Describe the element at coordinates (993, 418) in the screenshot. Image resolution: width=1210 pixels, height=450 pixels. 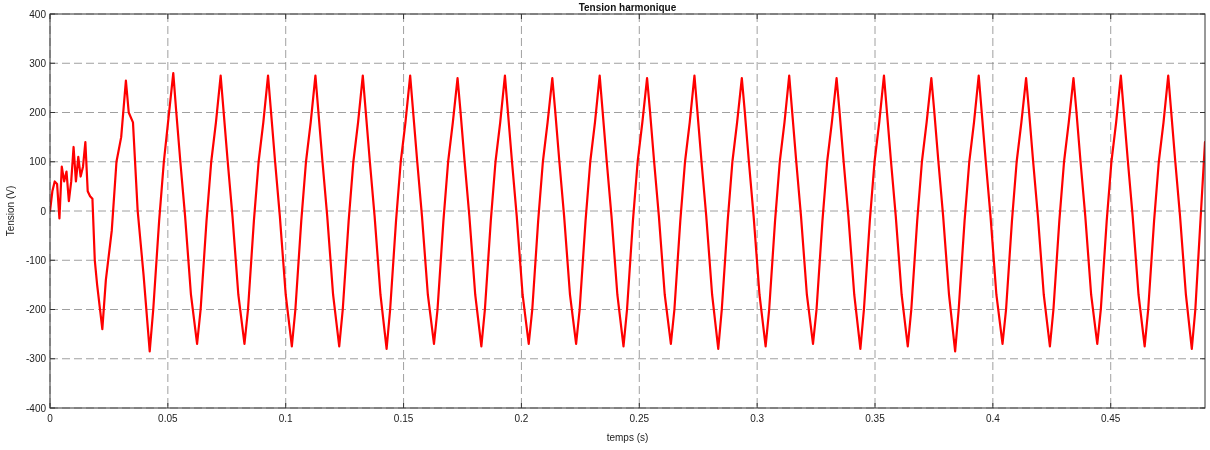
I see `x-tick-label: 0.4` at that location.